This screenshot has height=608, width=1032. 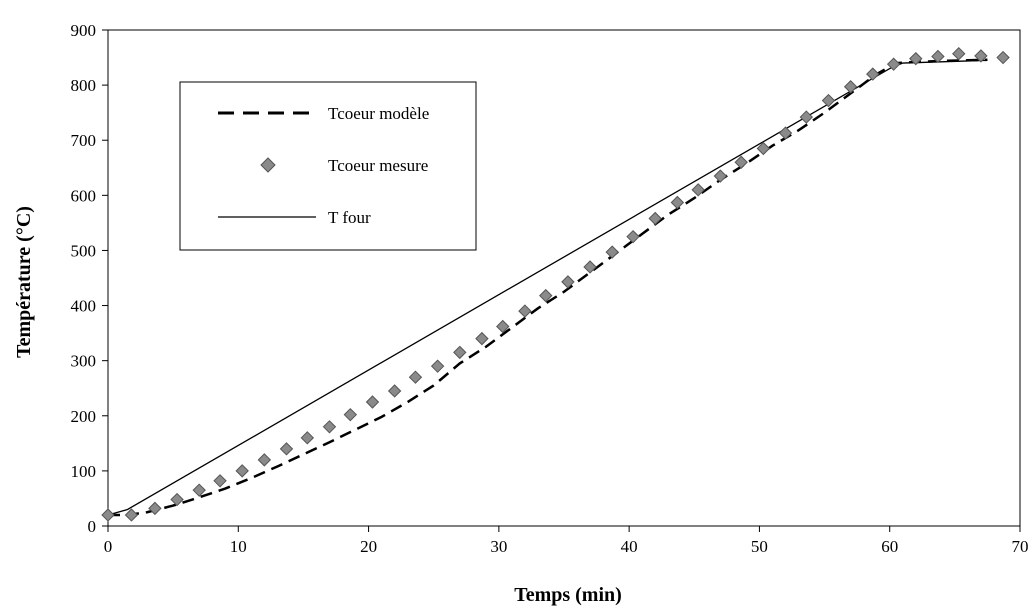 I want to click on x-axis-title: Temps (min), so click(x=568, y=595).